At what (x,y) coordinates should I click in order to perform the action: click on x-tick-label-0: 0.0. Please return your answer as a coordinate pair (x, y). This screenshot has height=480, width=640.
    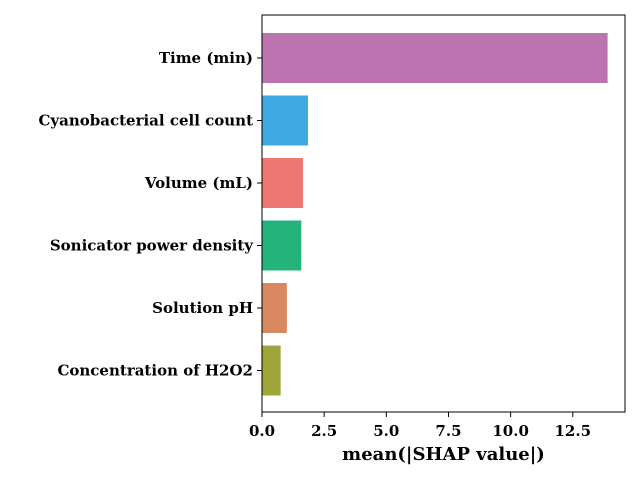
    Looking at the image, I should click on (262, 431).